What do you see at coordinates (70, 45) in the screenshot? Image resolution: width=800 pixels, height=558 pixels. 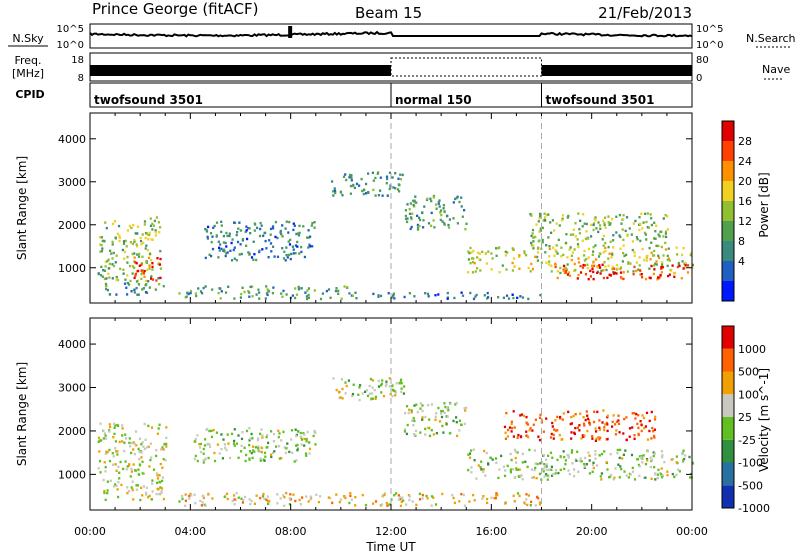 I see `nsky-tick-left-bottom: 10^0` at bounding box center [70, 45].